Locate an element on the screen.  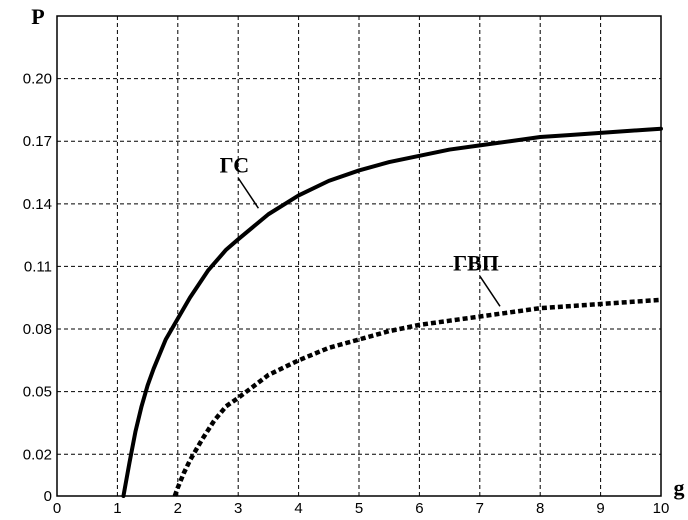
x-axis-title: g is located at coordinates (679, 487).